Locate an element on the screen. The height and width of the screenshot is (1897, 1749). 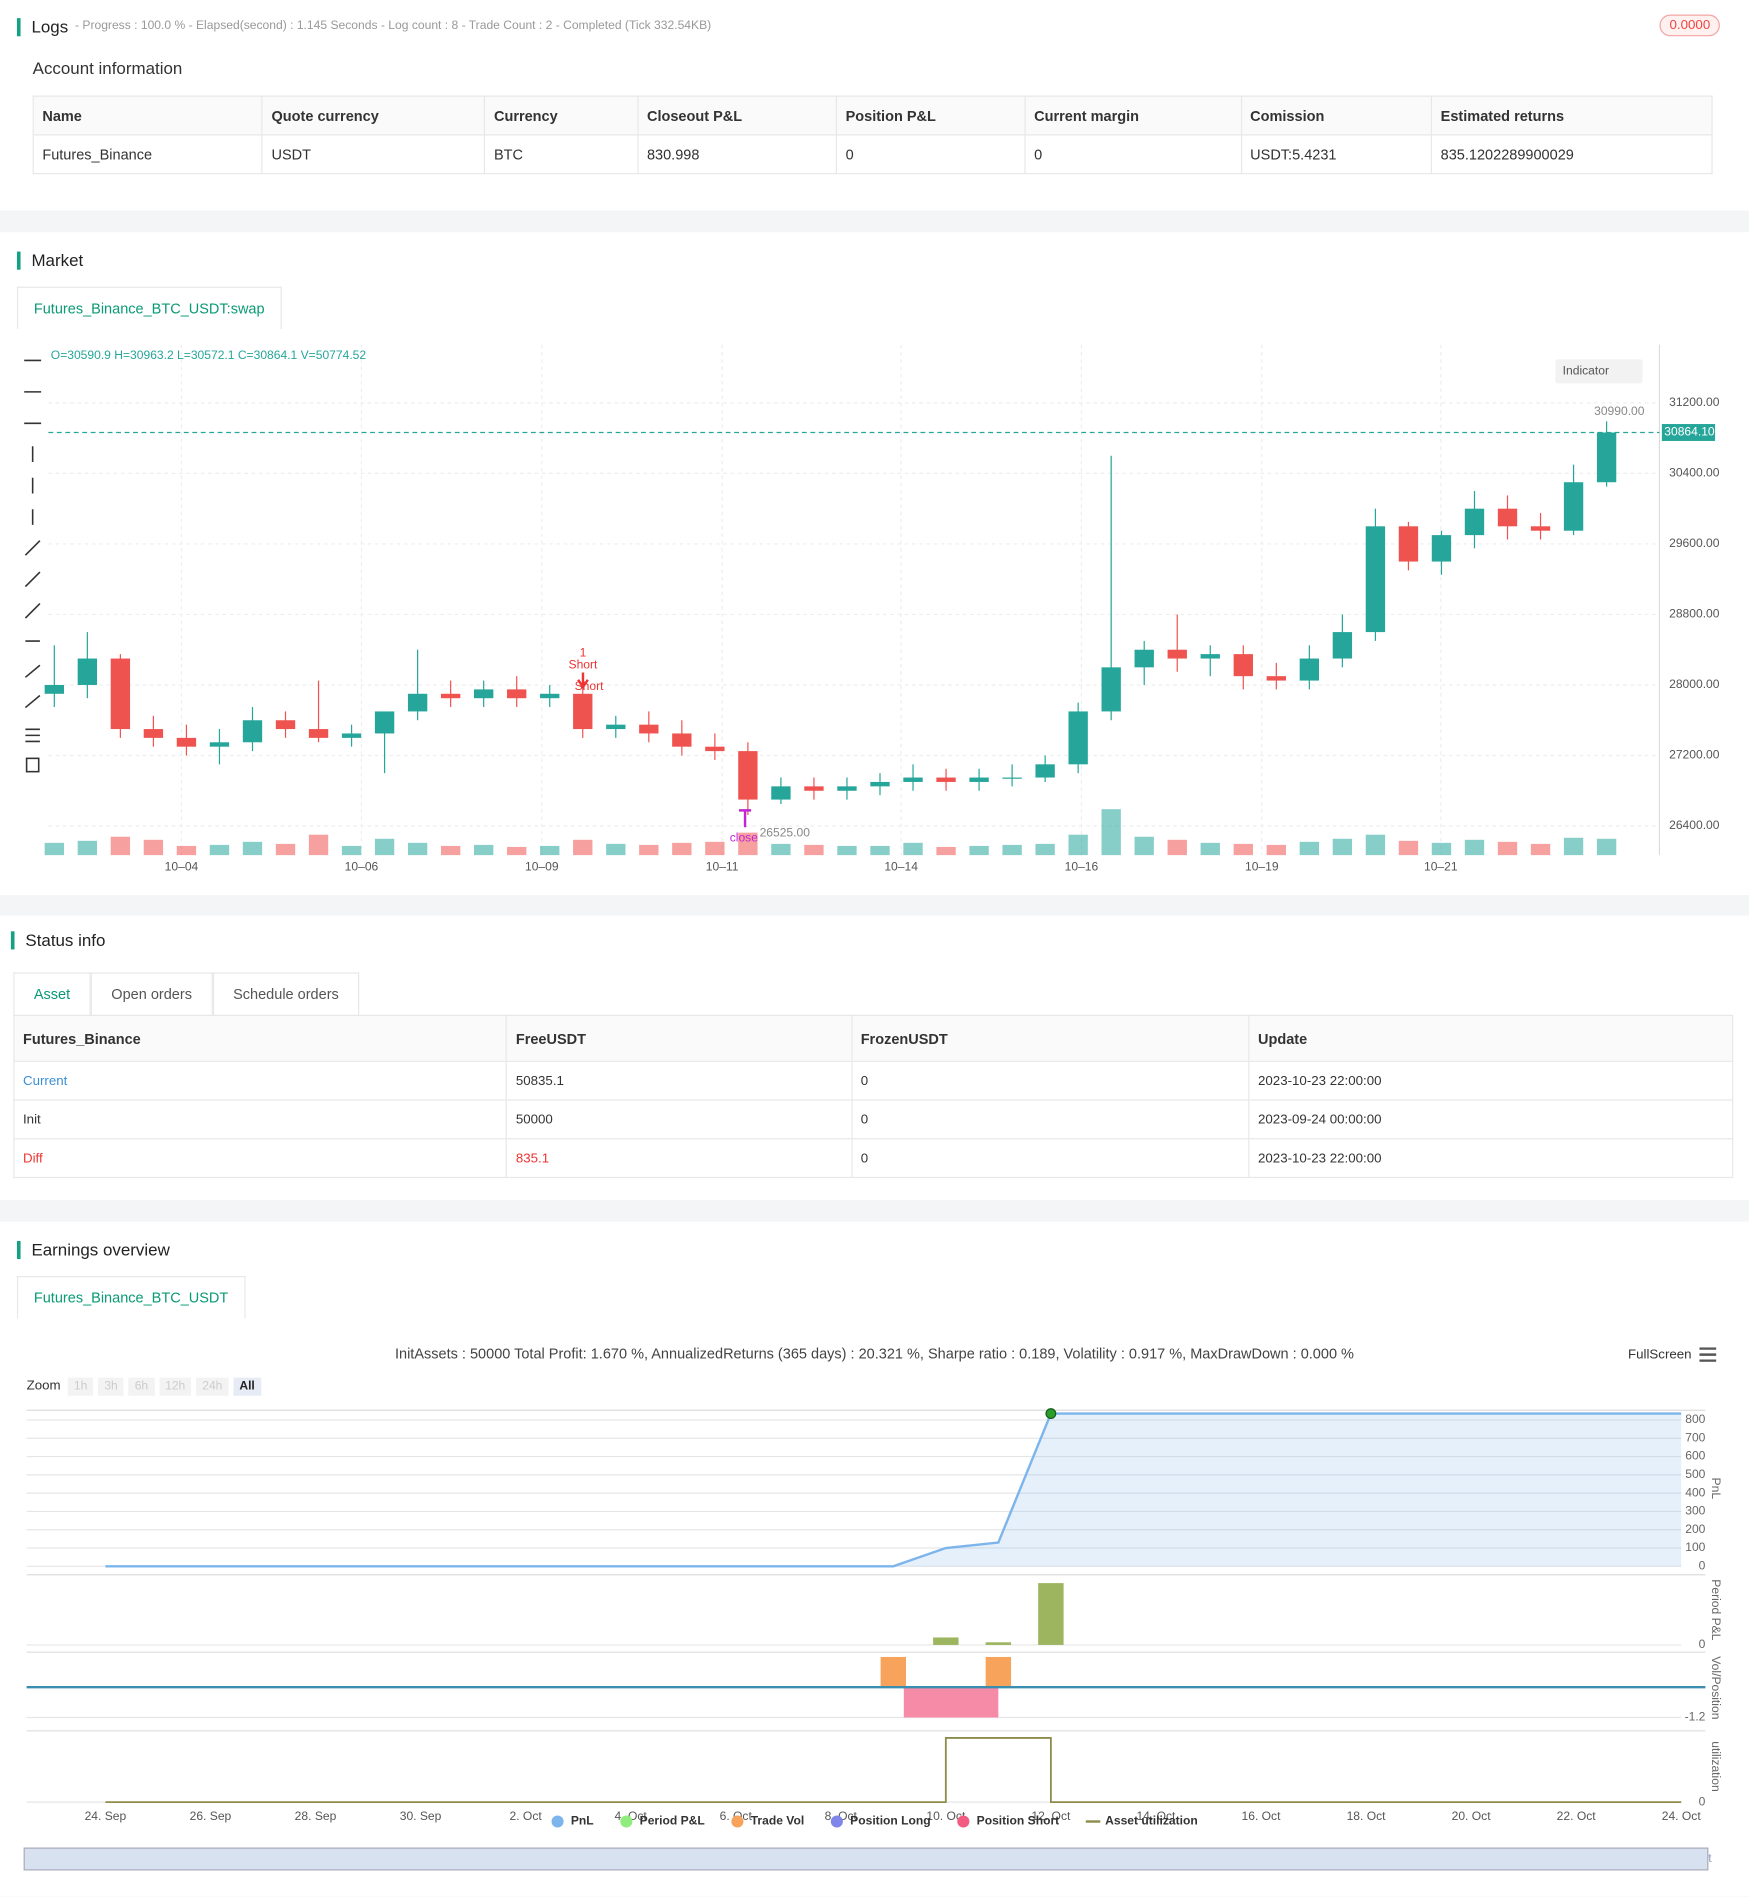
short-label: Short is located at coordinates (584, 664).